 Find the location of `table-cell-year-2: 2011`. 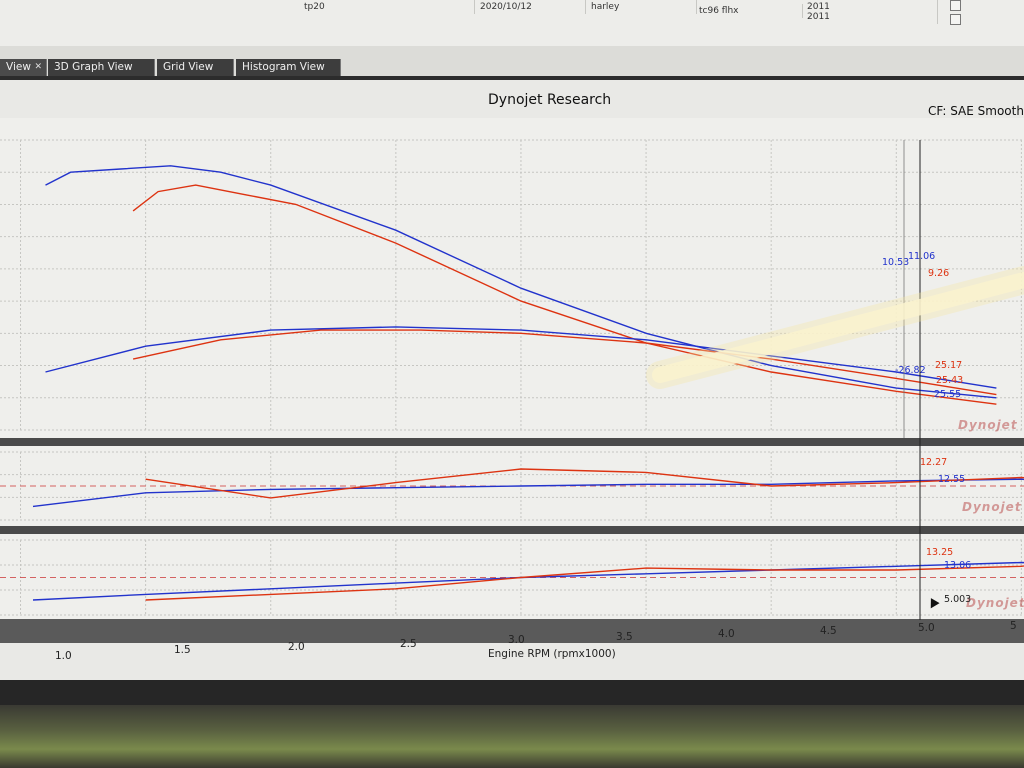

table-cell-year-2: 2011 is located at coordinates (870, 17).